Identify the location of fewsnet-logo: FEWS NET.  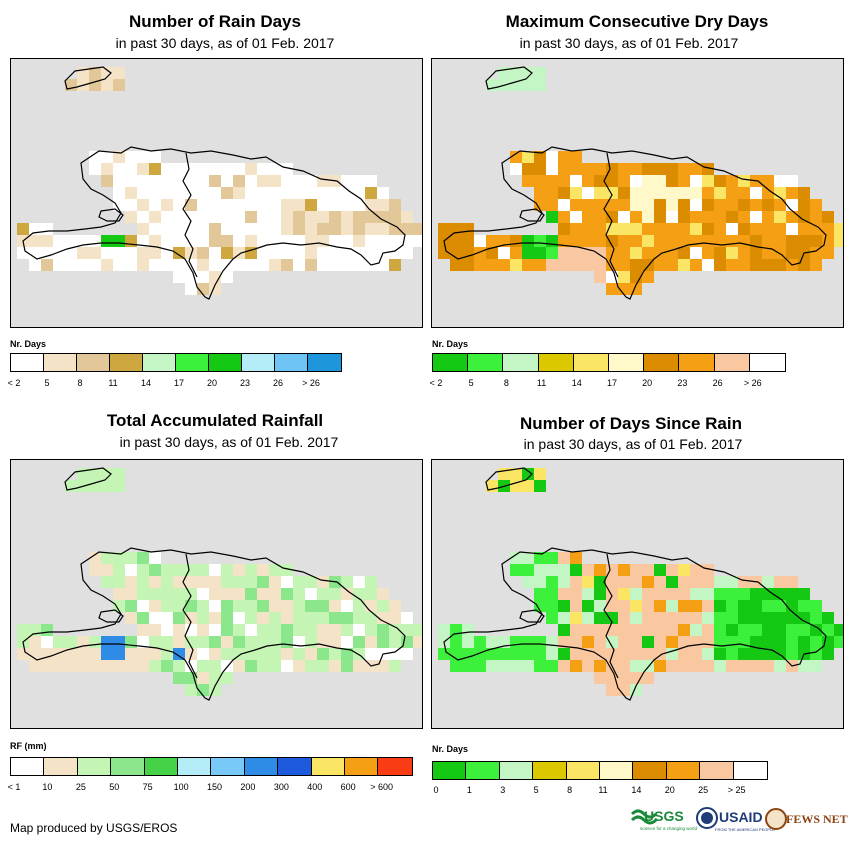
(806, 819).